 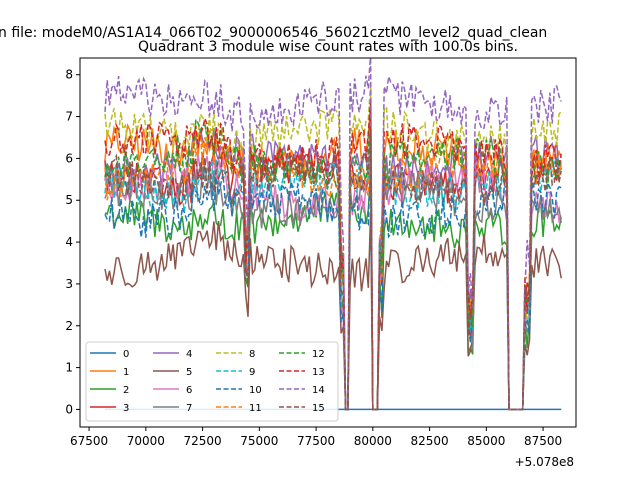 I want to click on x-tick-label: 70000, so click(x=146, y=441).